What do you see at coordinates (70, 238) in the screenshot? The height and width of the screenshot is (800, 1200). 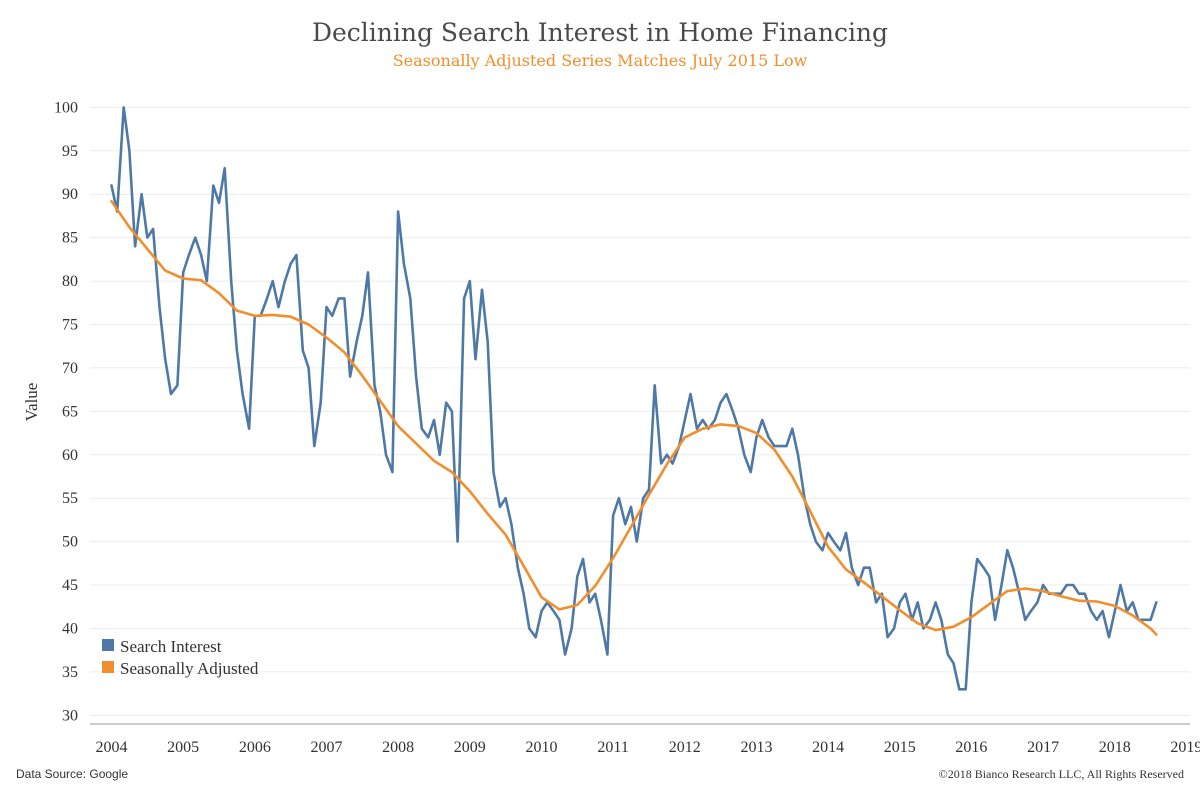 I see `y-tick-label: 85` at bounding box center [70, 238].